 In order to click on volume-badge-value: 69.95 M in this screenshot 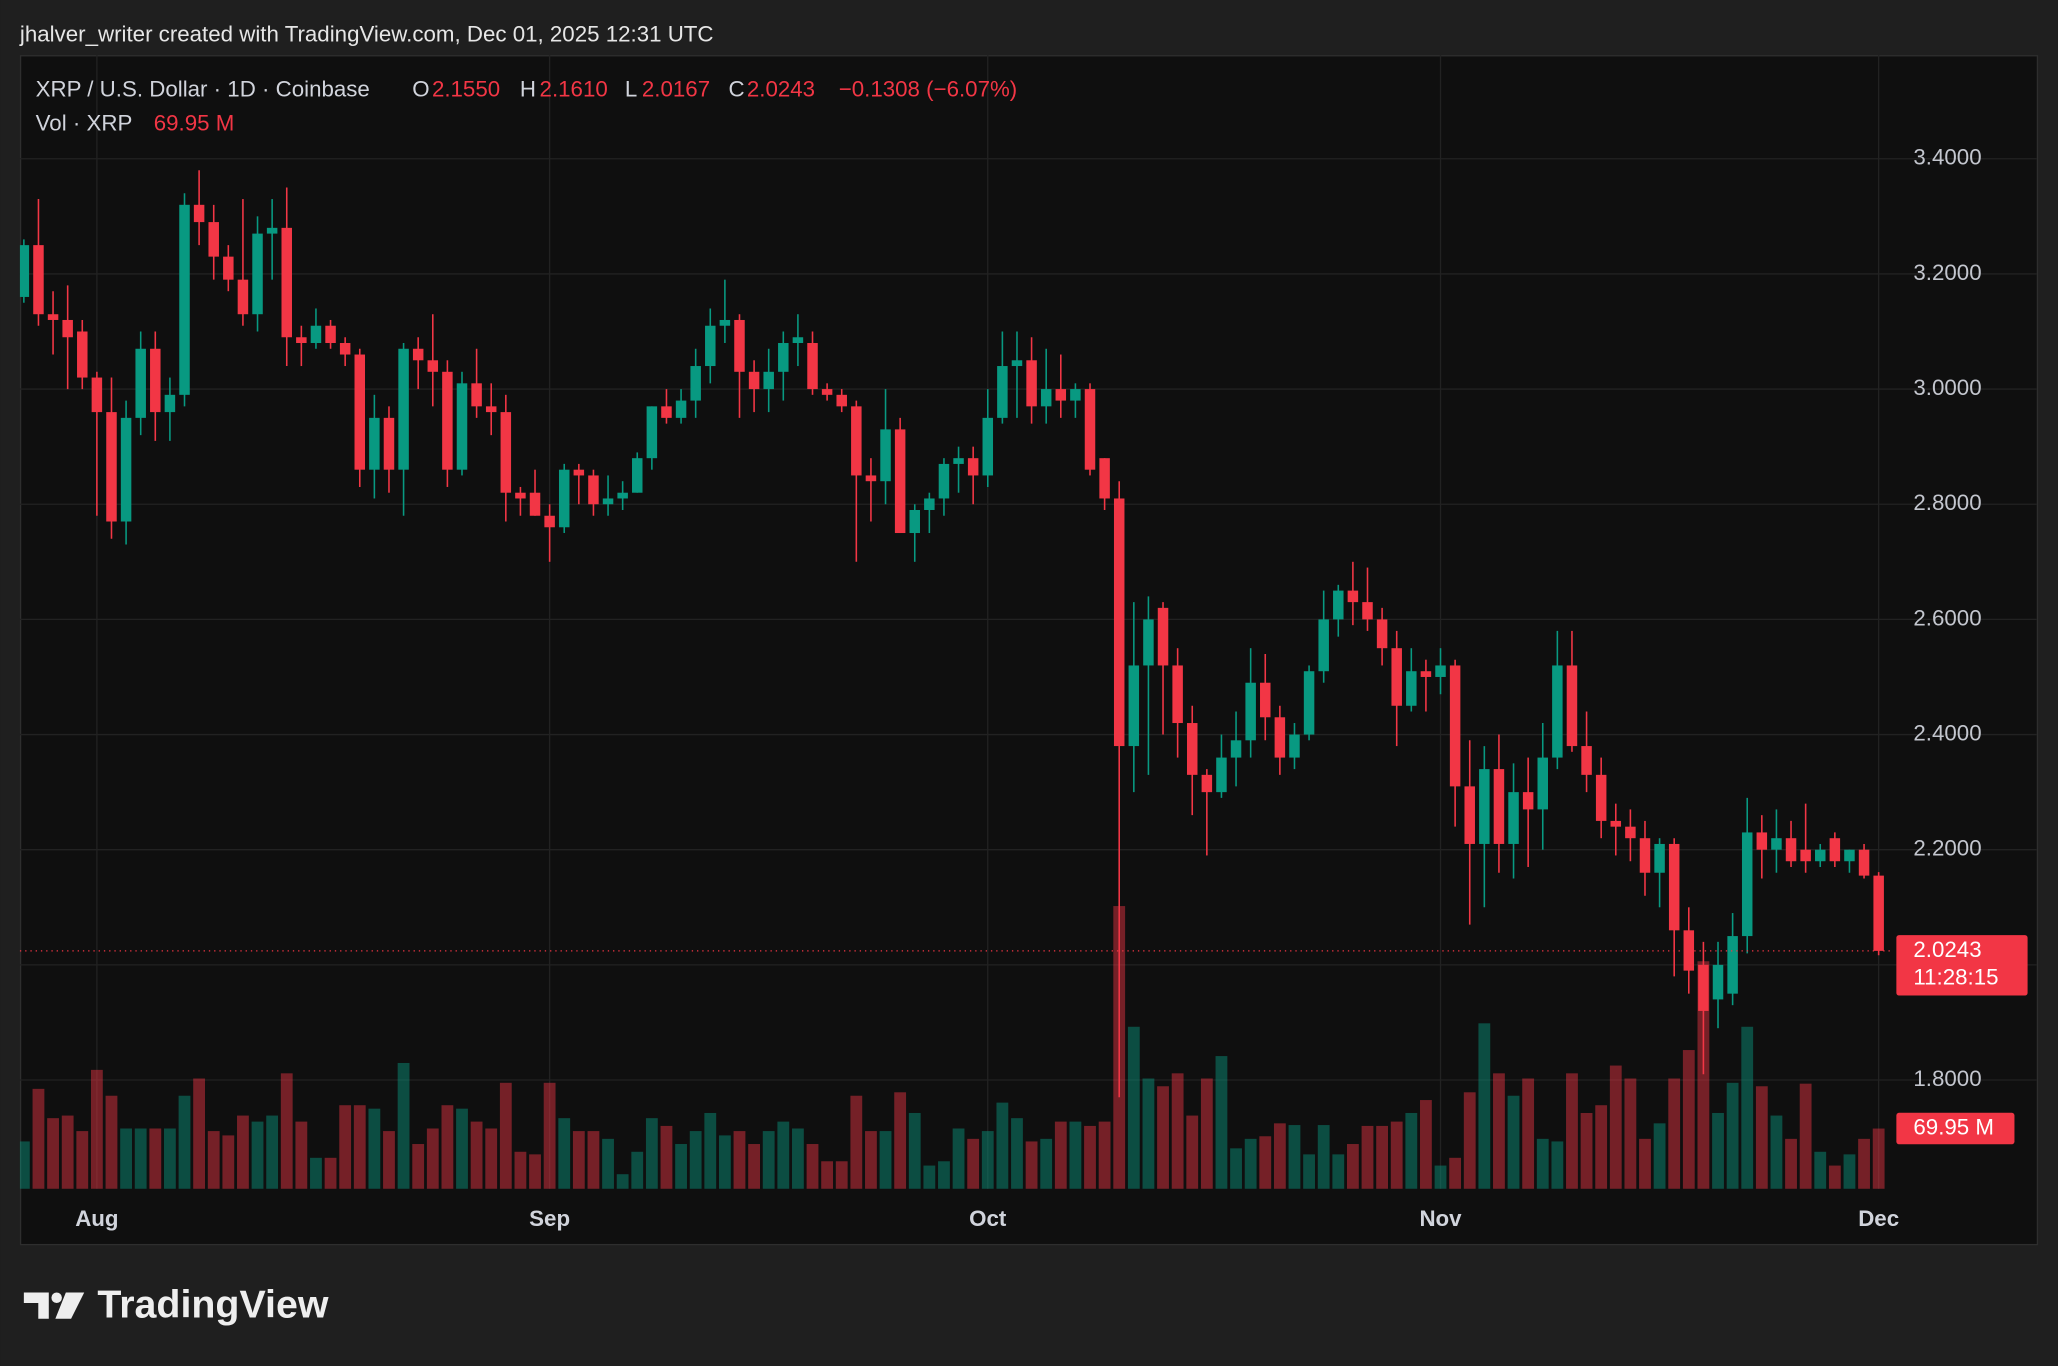, I will do `click(1953, 1126)`.